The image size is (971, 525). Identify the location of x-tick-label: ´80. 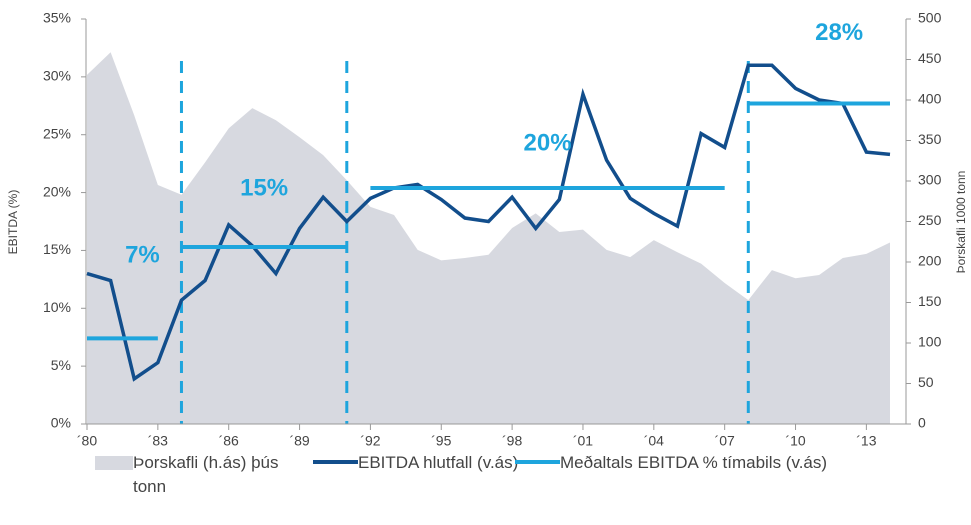
(87, 441).